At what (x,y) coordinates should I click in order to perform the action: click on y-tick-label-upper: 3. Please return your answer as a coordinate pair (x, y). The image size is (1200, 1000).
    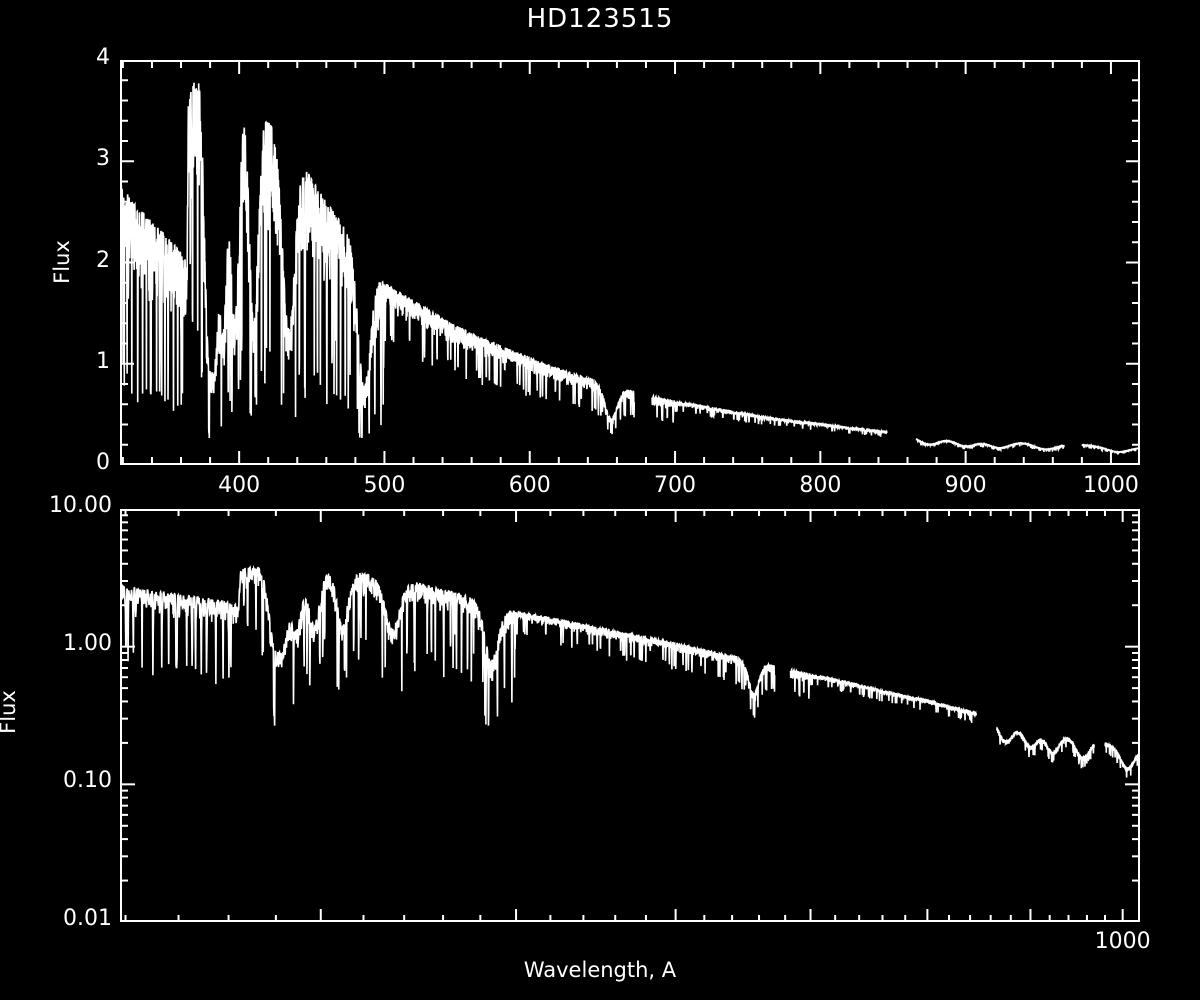
    Looking at the image, I should click on (103, 159).